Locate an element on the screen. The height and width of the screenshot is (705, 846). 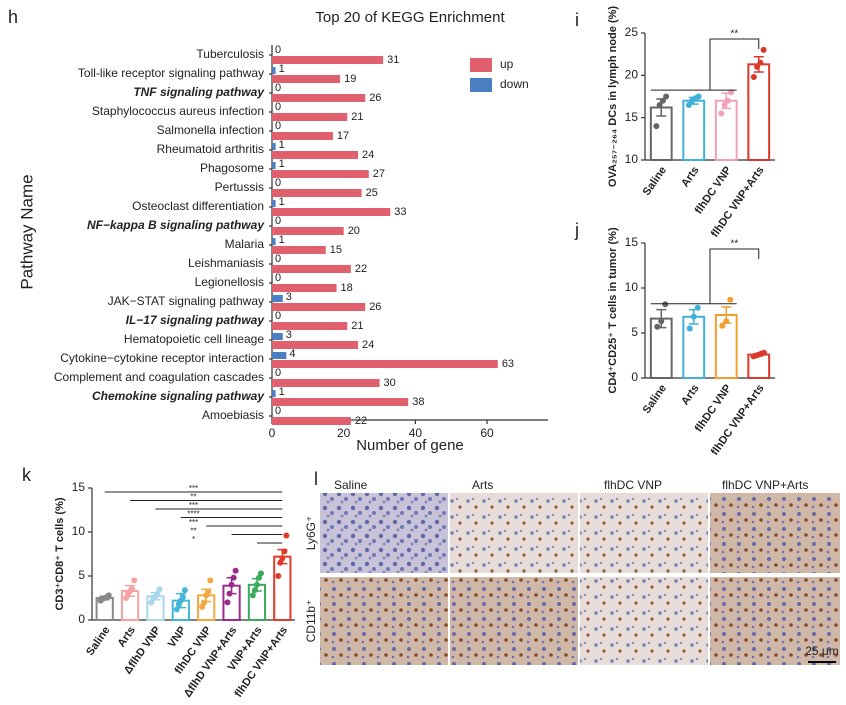
category-label: IL−17 signaling pathway is located at coordinates (196, 320).